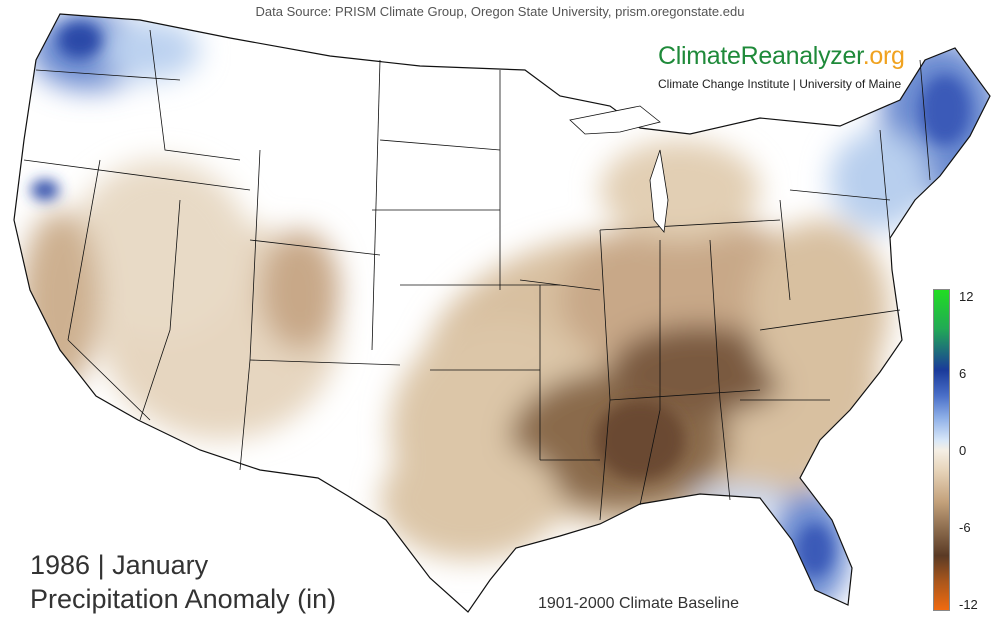  What do you see at coordinates (639, 603) in the screenshot?
I see `baseline-label: 1901-2000 Climate Baseline` at bounding box center [639, 603].